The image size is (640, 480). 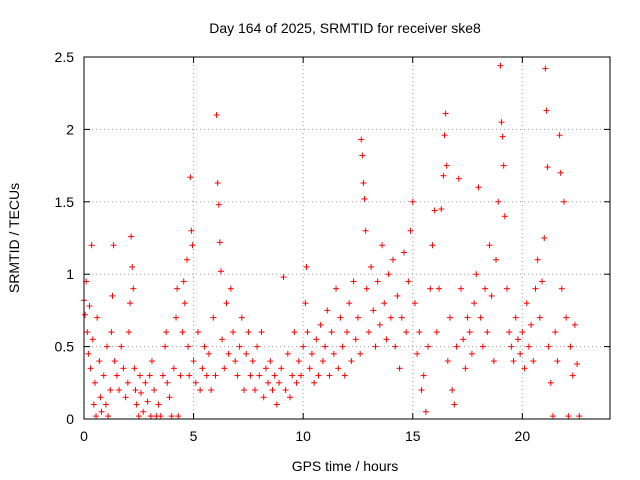 I want to click on x-tick-label: 10, so click(x=303, y=436).